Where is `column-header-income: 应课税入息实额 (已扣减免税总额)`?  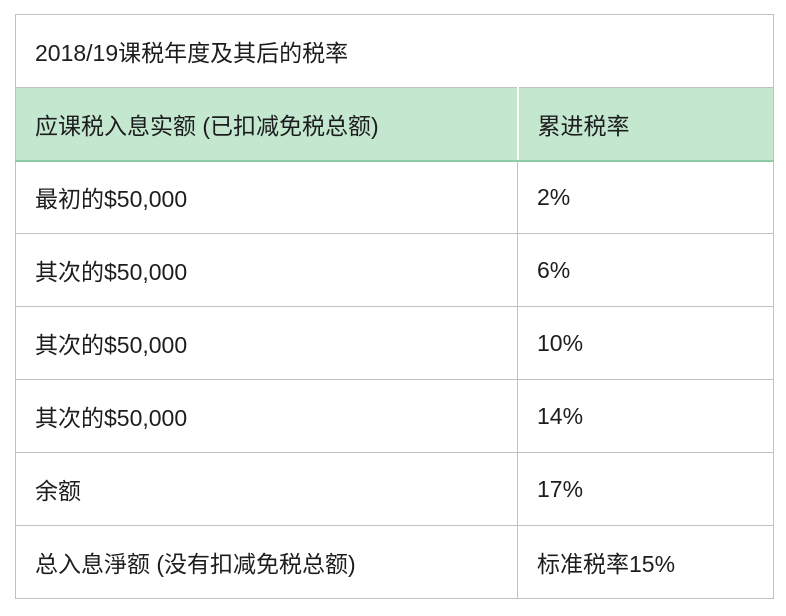 column-header-income: 应课税入息实额 (已扣减免税总额) is located at coordinates (267, 124).